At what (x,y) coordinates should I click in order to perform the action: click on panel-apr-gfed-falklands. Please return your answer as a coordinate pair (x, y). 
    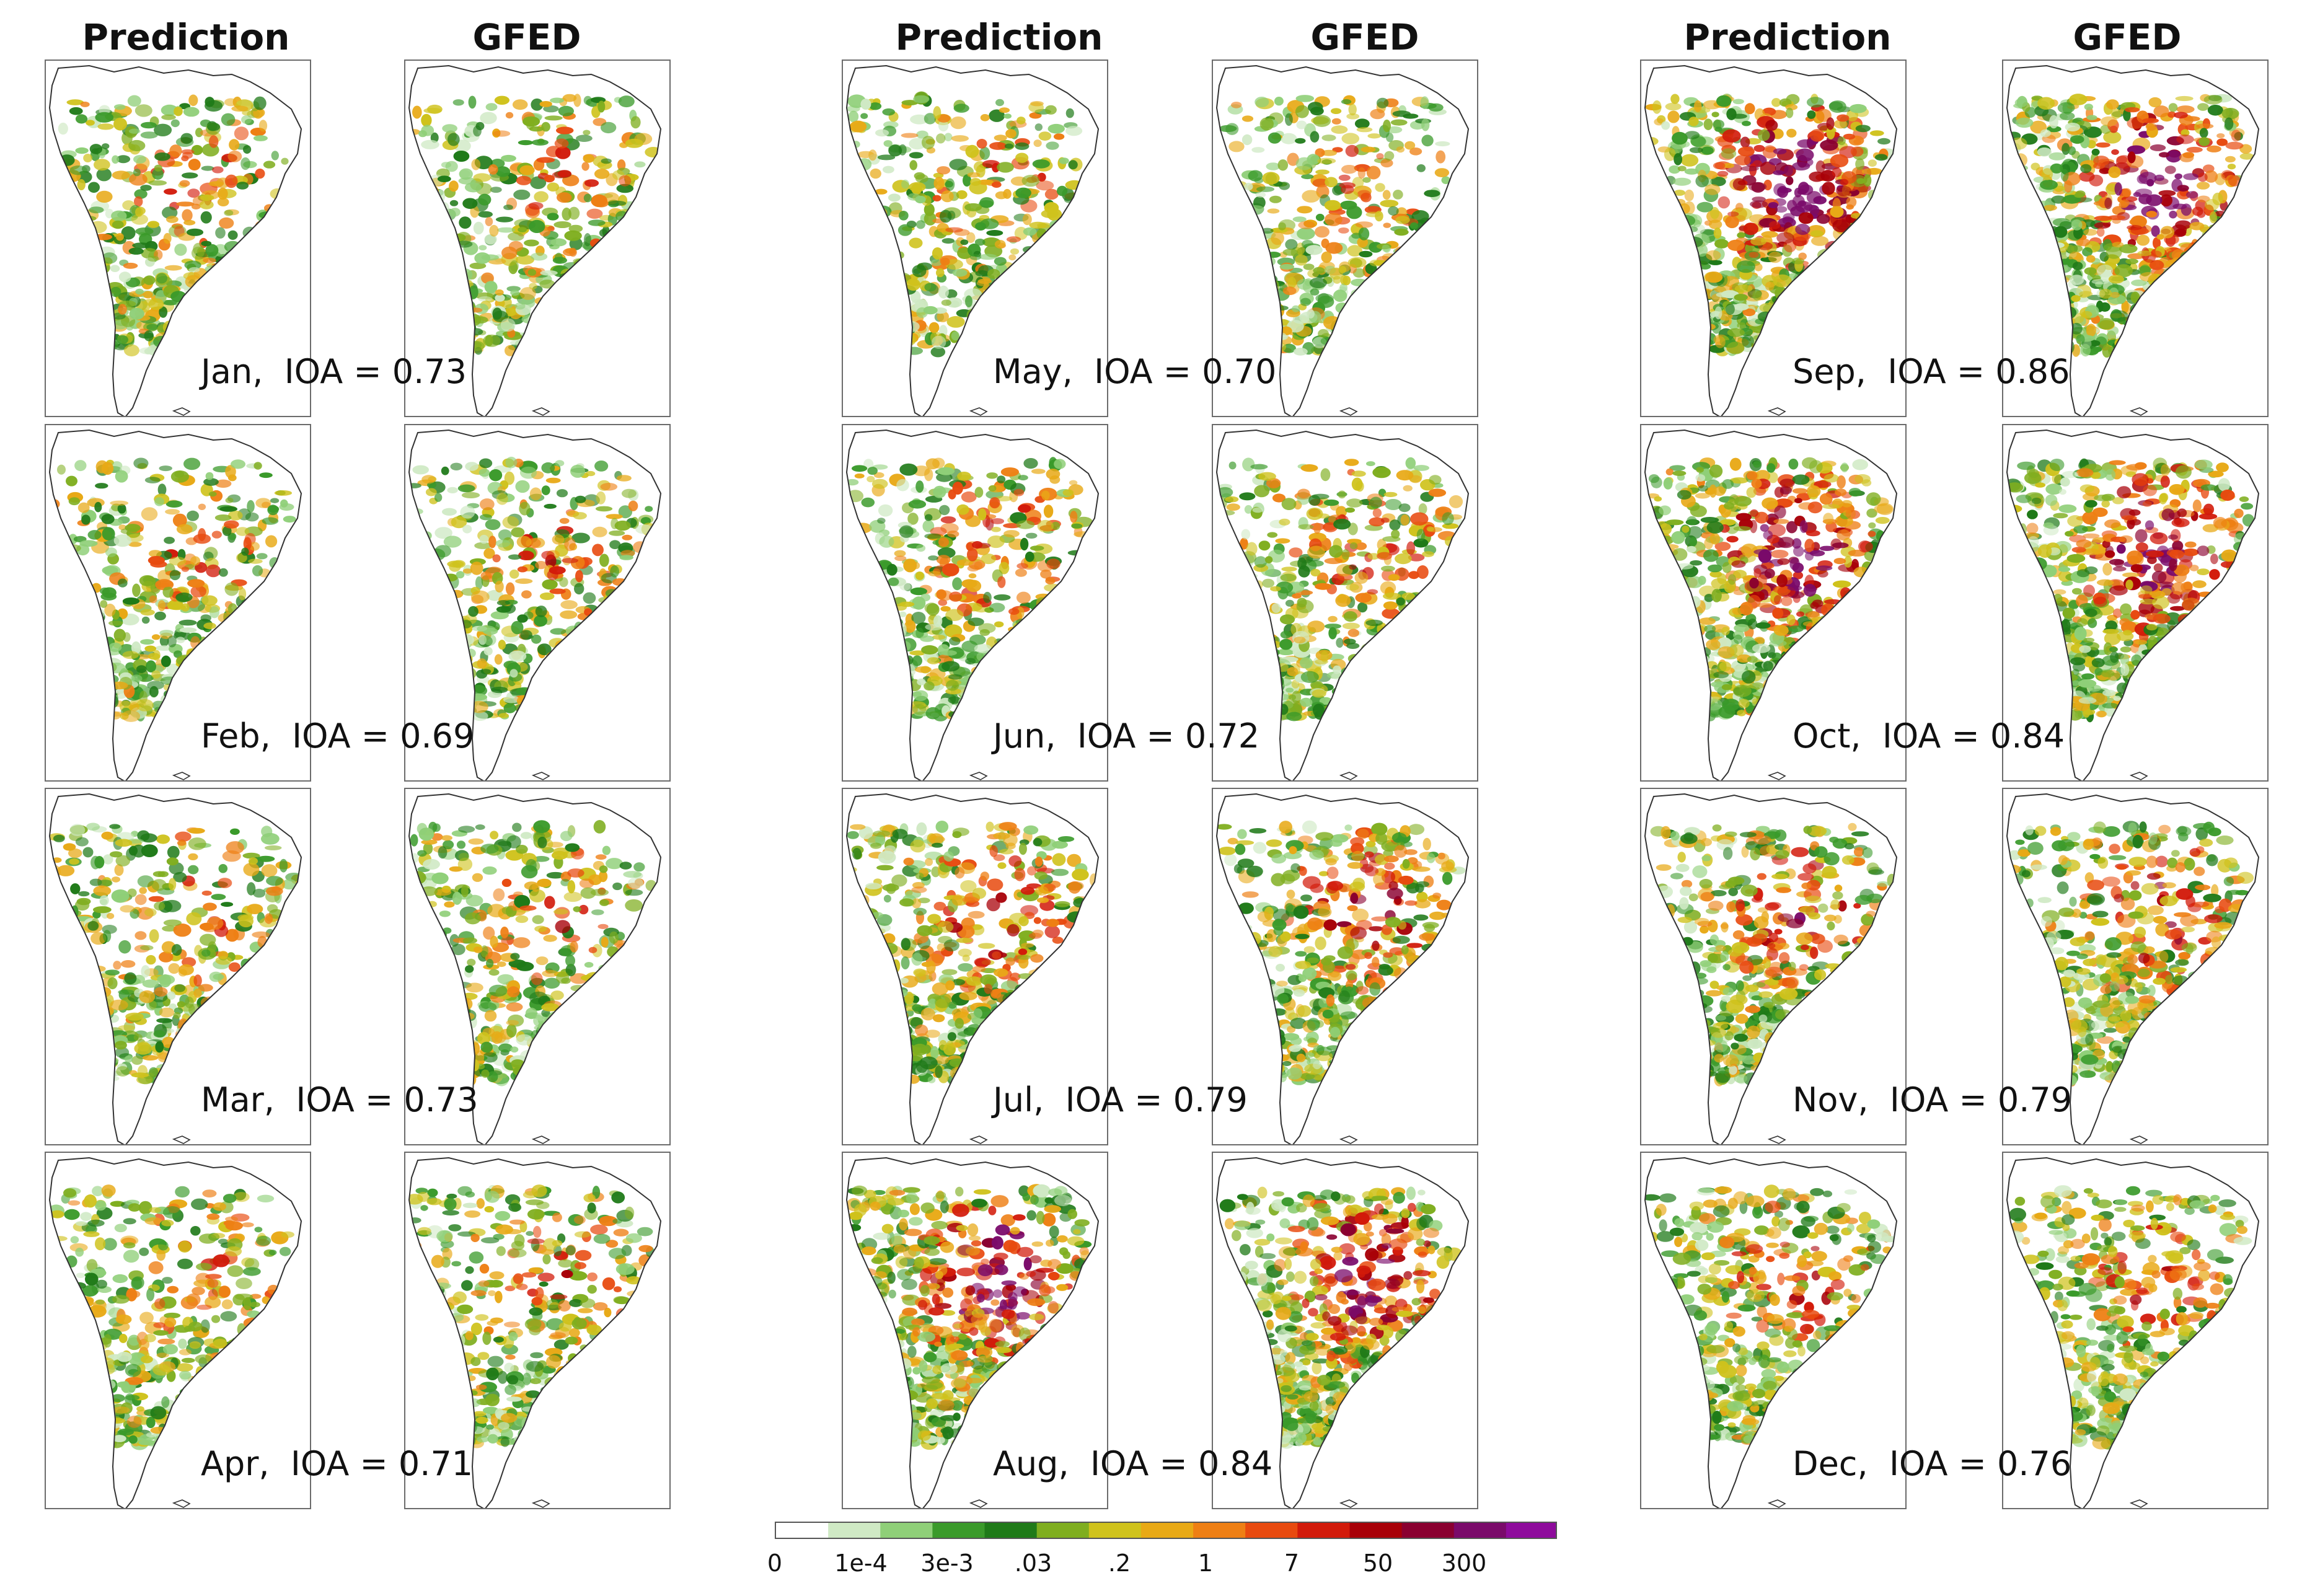
    Looking at the image, I should click on (540, 1503).